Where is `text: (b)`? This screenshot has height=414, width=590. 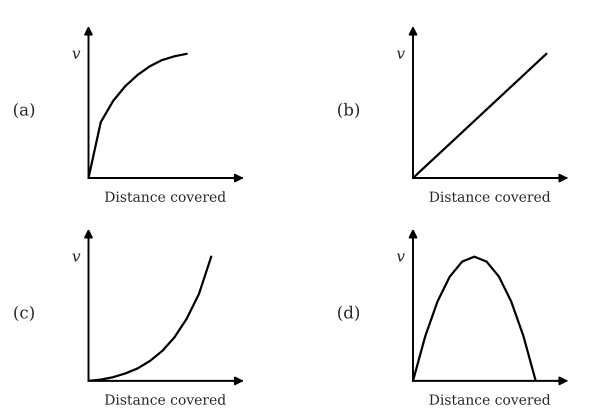
text: (b) is located at coordinates (349, 110).